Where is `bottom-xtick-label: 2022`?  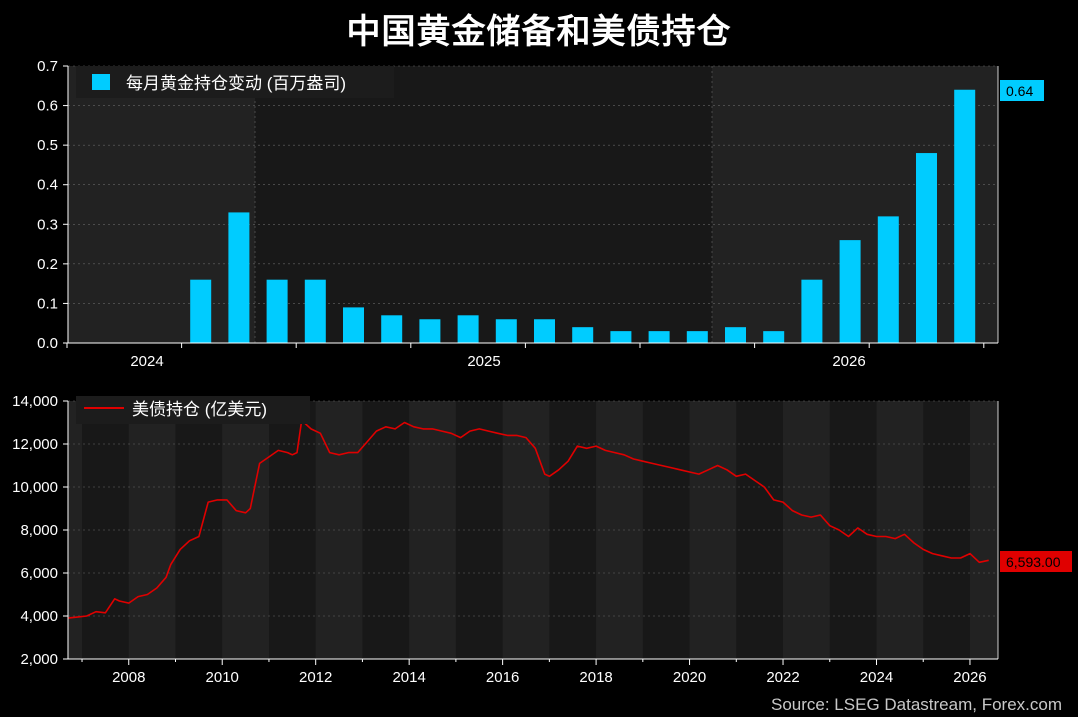 bottom-xtick-label: 2022 is located at coordinates (782, 677).